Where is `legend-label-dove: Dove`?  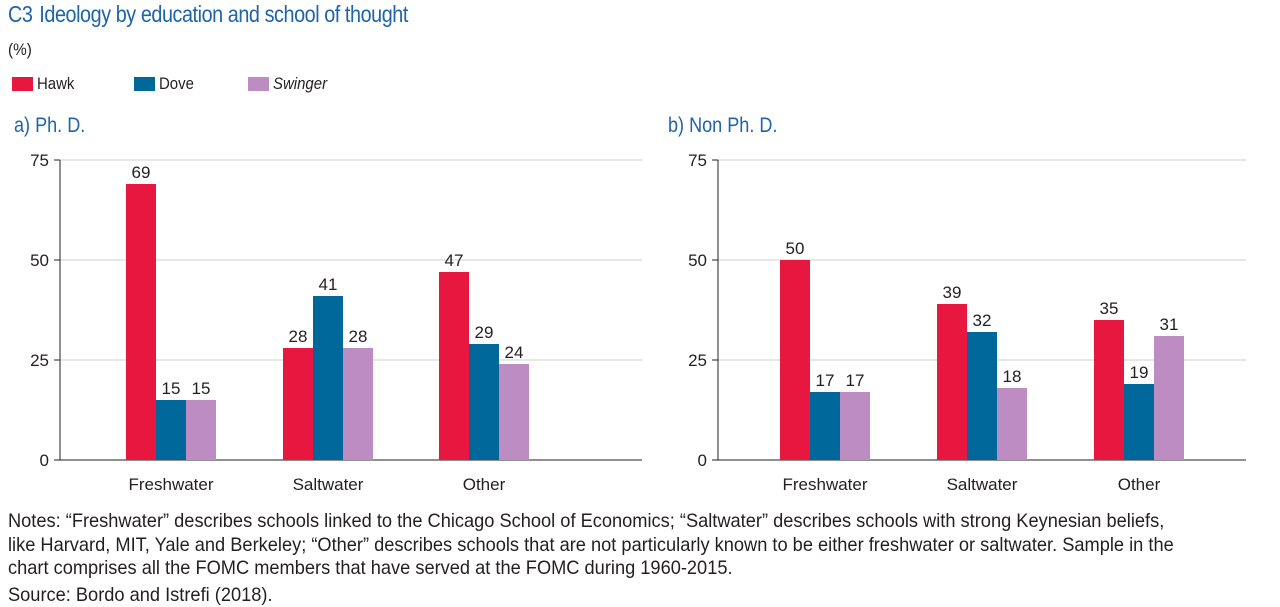
legend-label-dove: Dove is located at coordinates (176, 83).